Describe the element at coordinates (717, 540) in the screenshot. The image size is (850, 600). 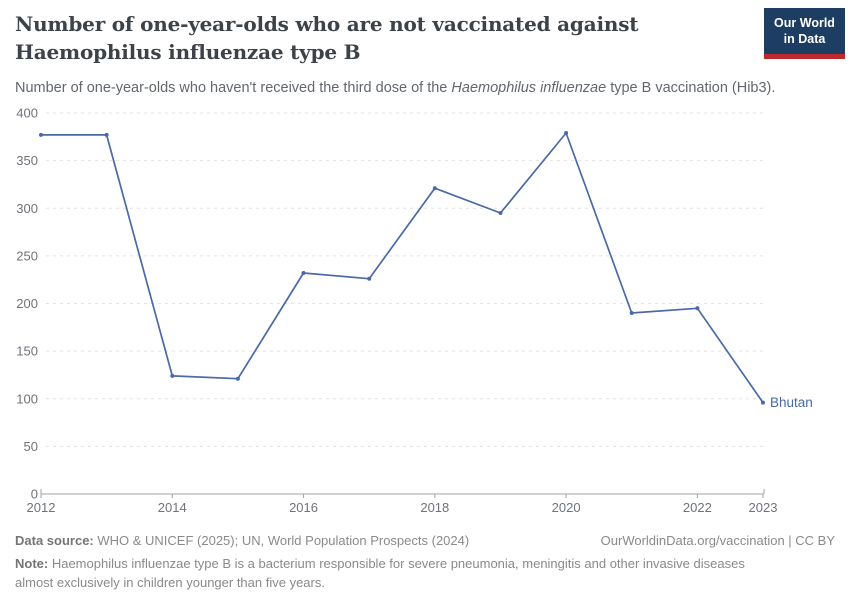
I see `rights-link: OurWorldinData.org/vaccination | CC BY` at that location.